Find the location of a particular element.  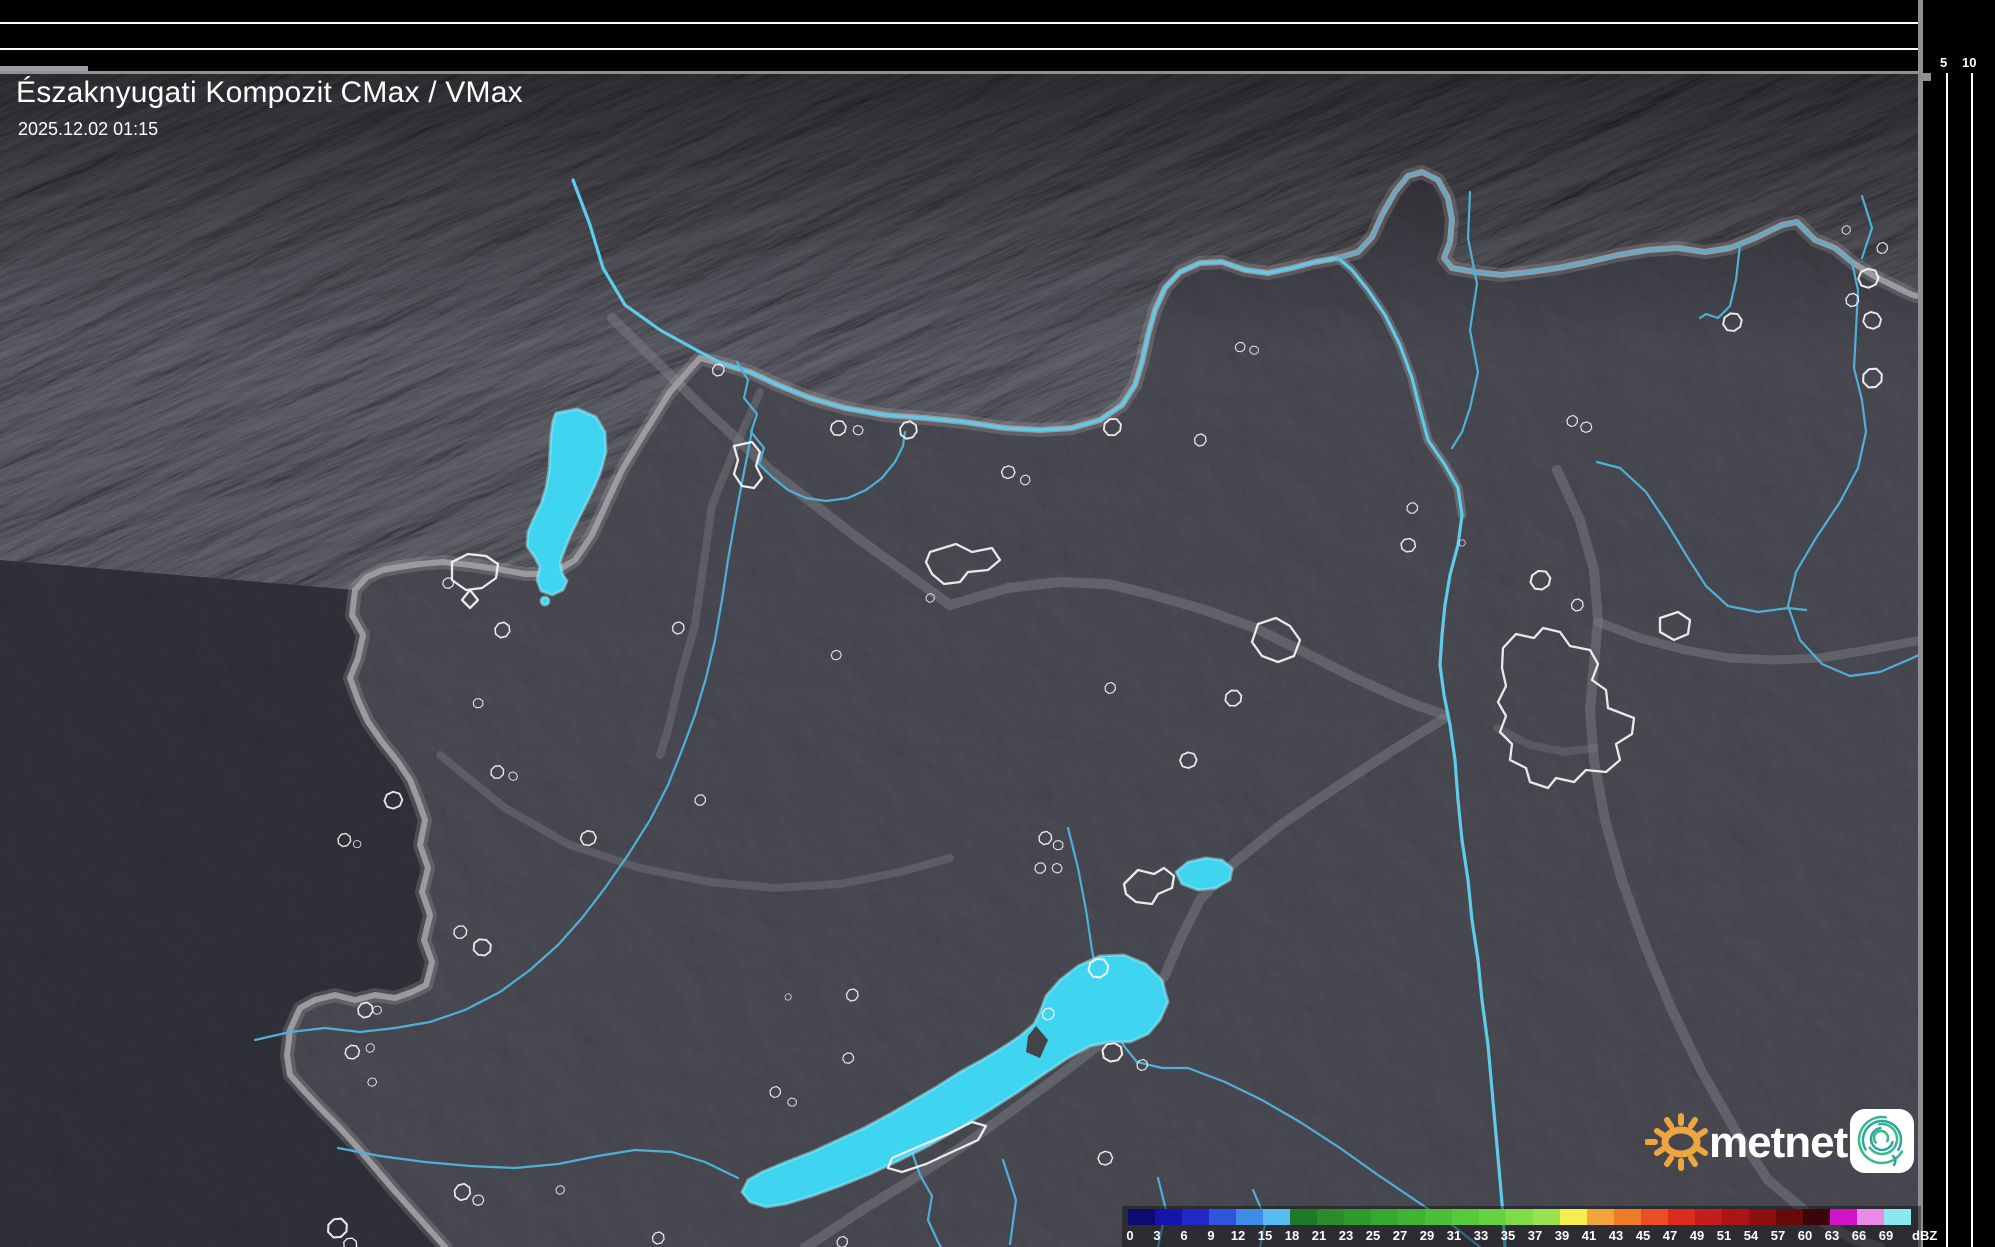

top-profile-panel is located at coordinates (997, 35).